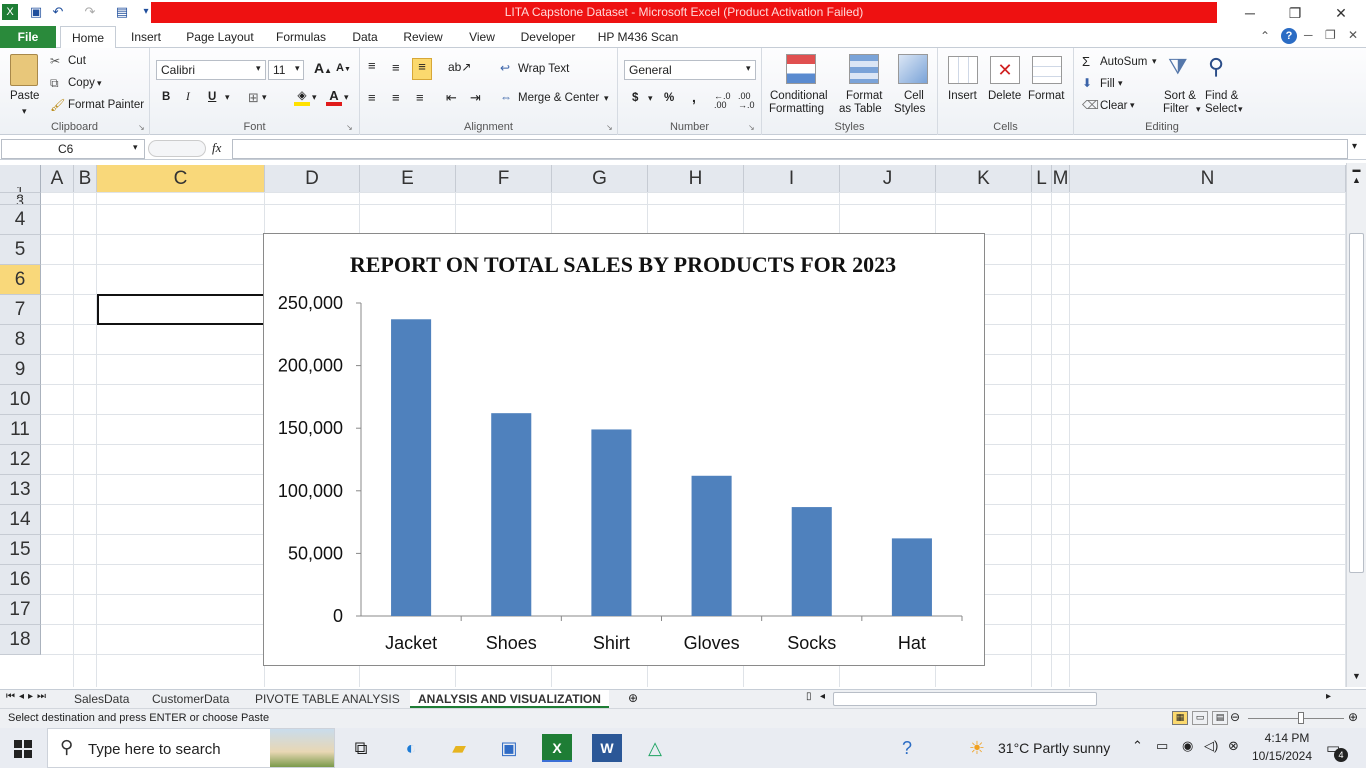 This screenshot has height=768, width=1366. I want to click on row-header-12: 12, so click(20, 460).